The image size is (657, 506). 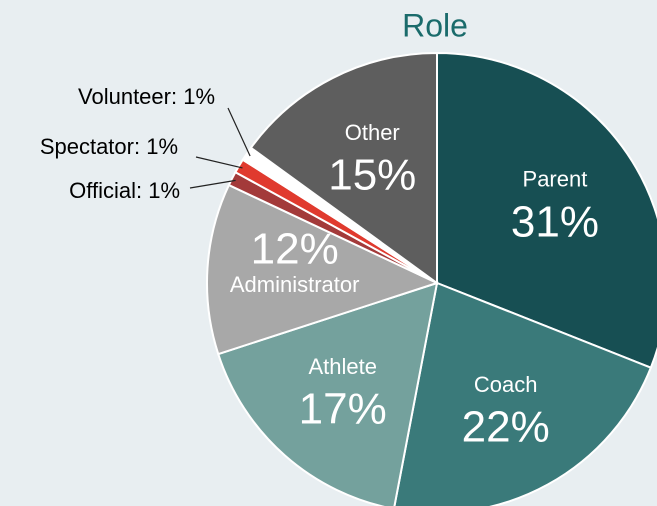 I want to click on chart-title: Role, so click(x=435, y=25).